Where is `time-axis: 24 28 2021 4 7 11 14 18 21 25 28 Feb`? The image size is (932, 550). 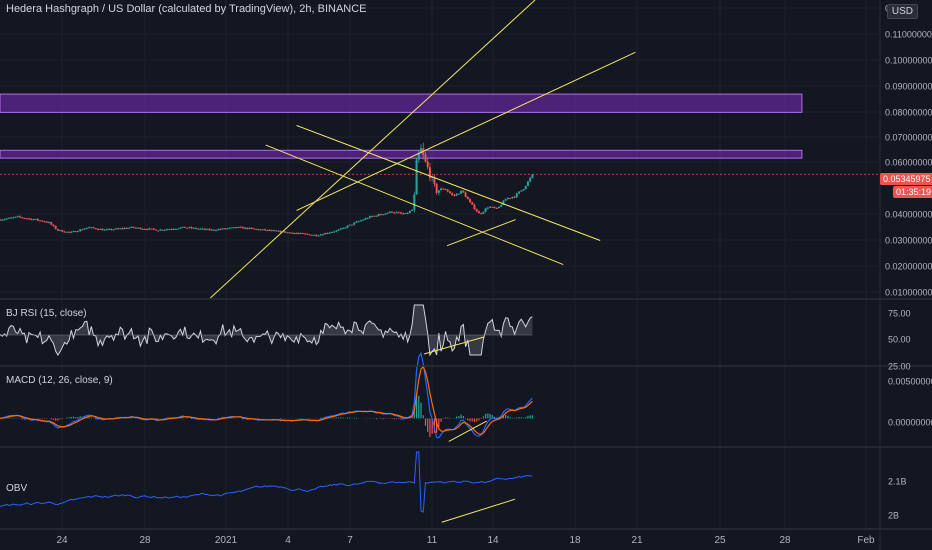 time-axis: 24 28 2021 4 7 11 14 18 21 25 28 Feb is located at coordinates (465, 540).